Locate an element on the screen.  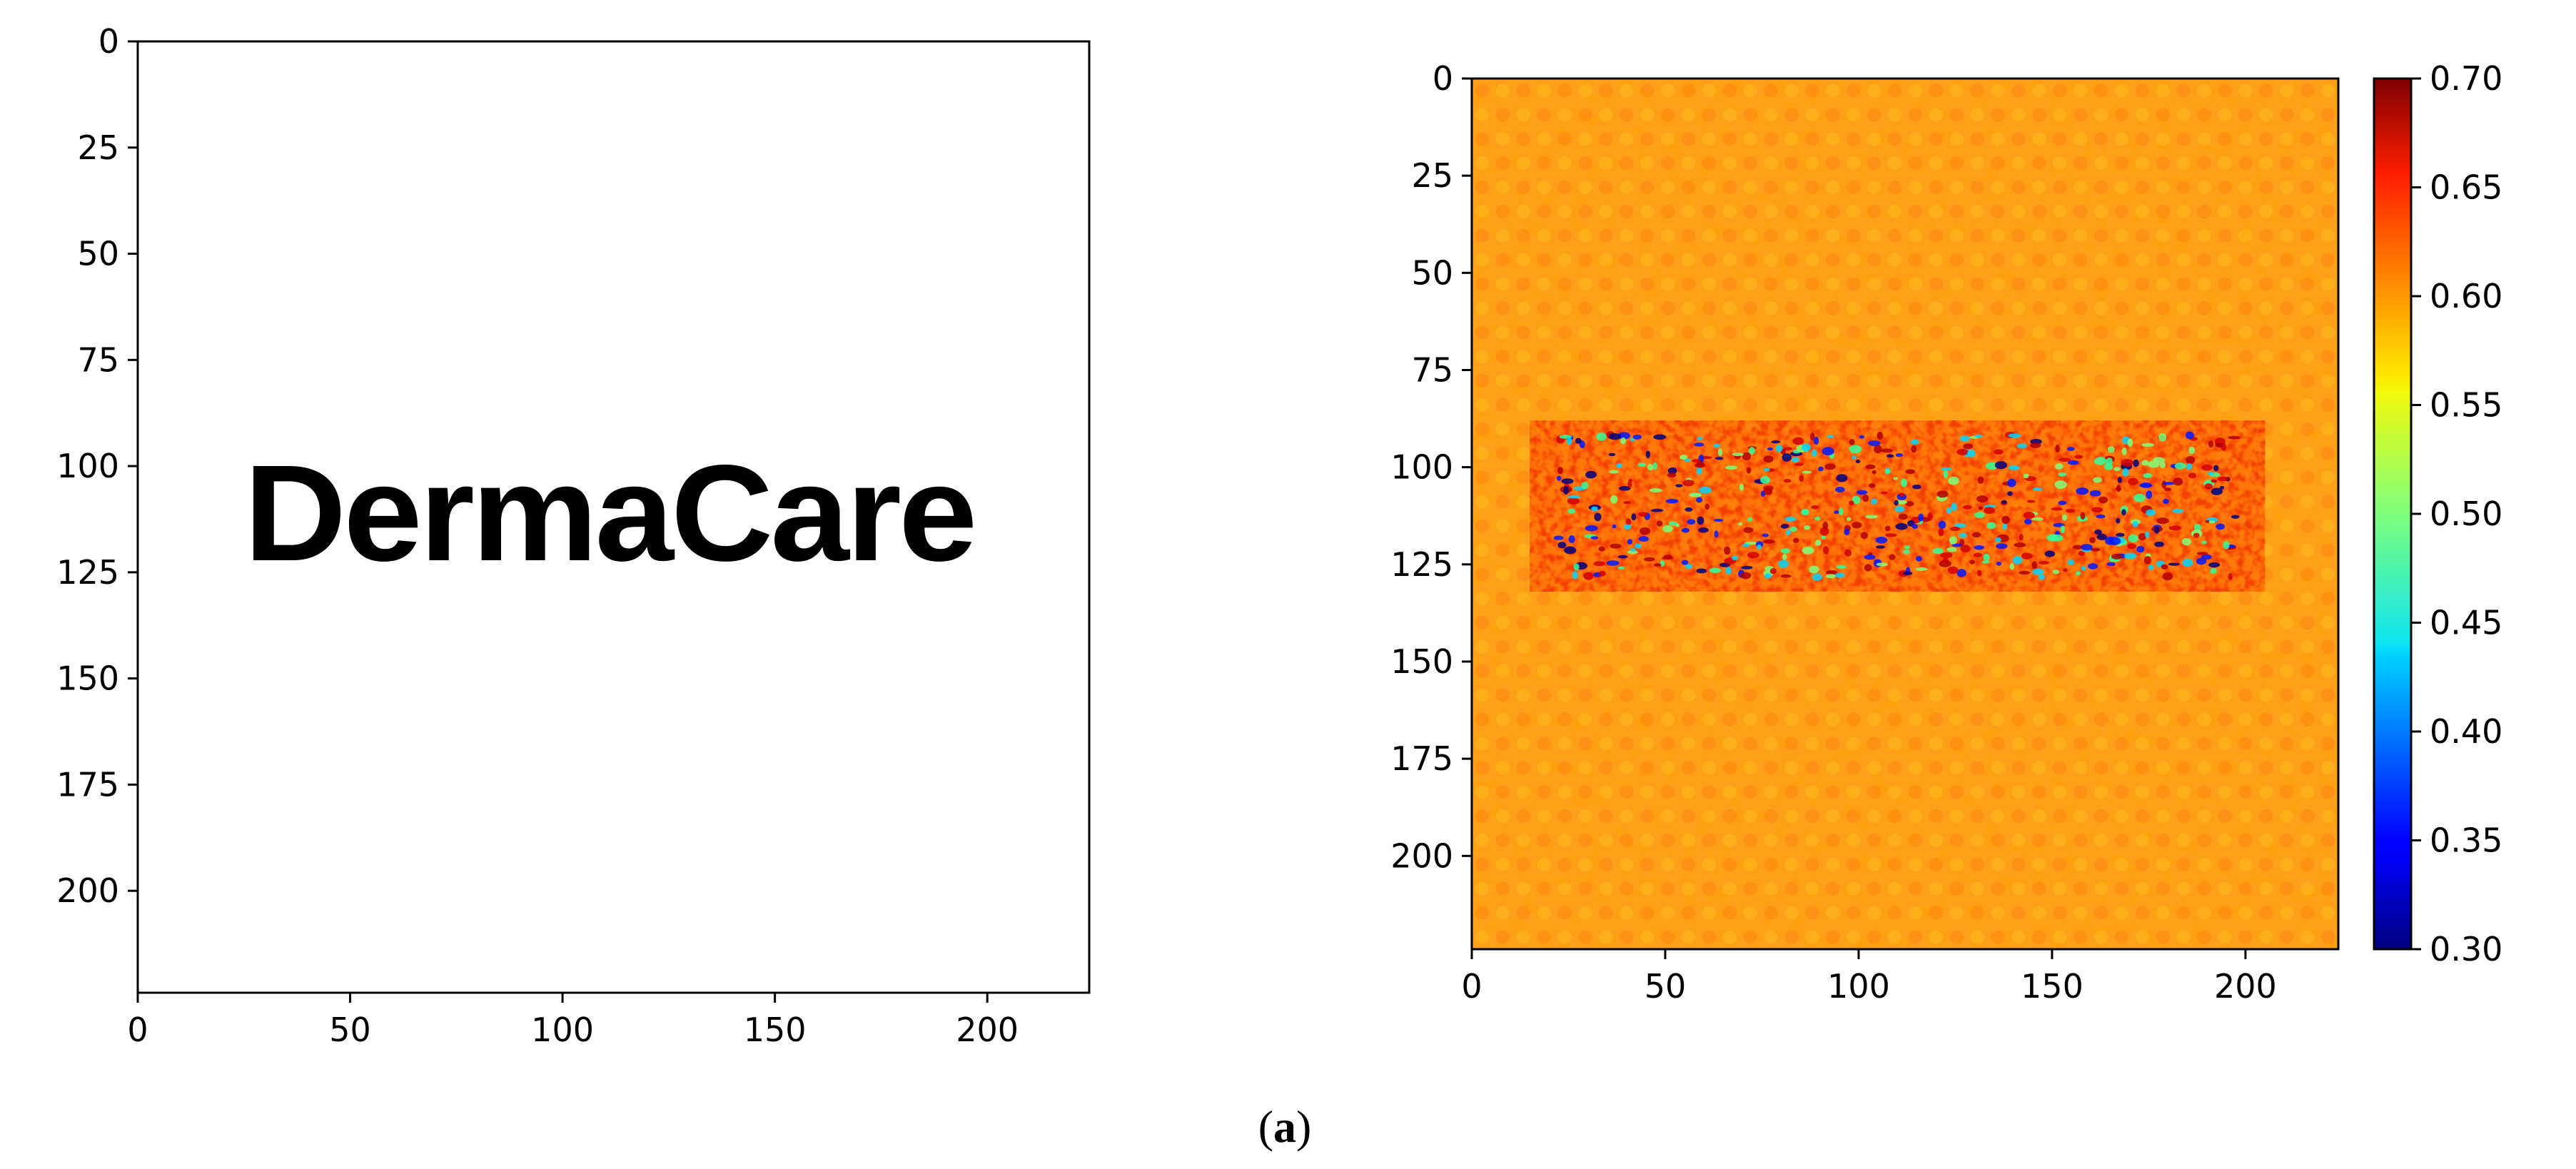
caption-open: ( is located at coordinates (1265, 1126).